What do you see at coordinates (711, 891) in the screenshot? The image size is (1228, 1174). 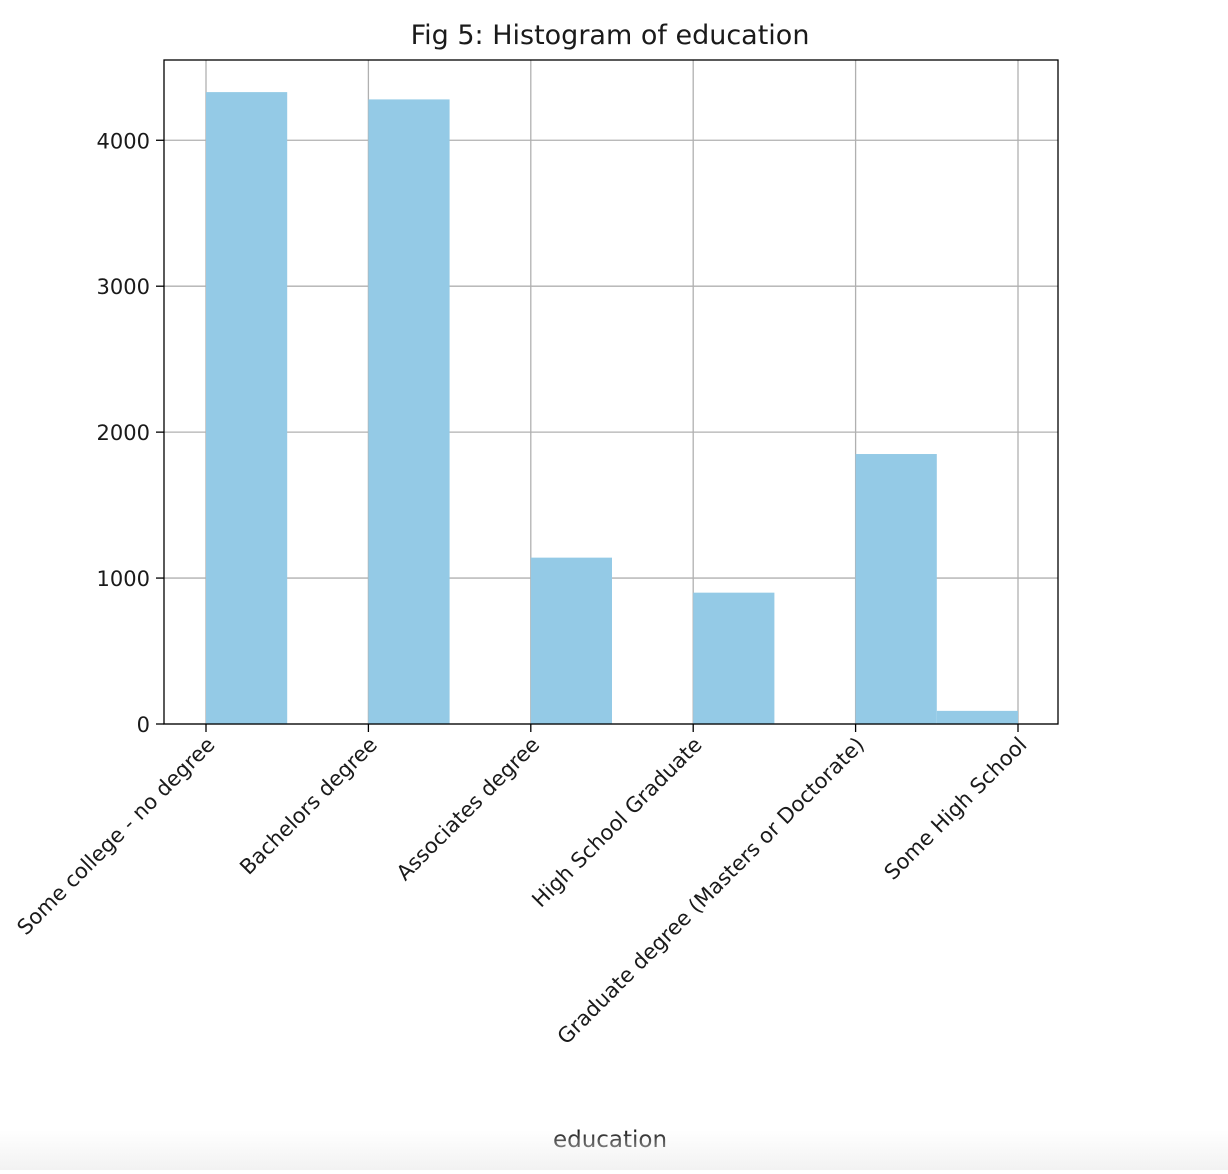 I see `x-tick-label: Graduate degree (Masters or Doctorate)` at bounding box center [711, 891].